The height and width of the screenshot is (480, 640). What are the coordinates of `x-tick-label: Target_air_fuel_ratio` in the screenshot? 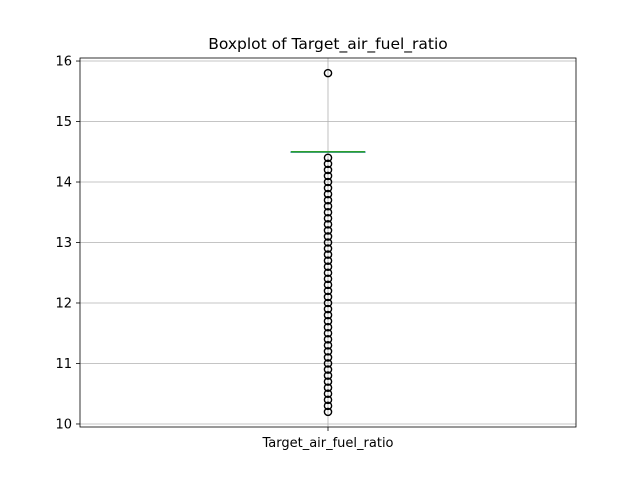 It's located at (327, 443).